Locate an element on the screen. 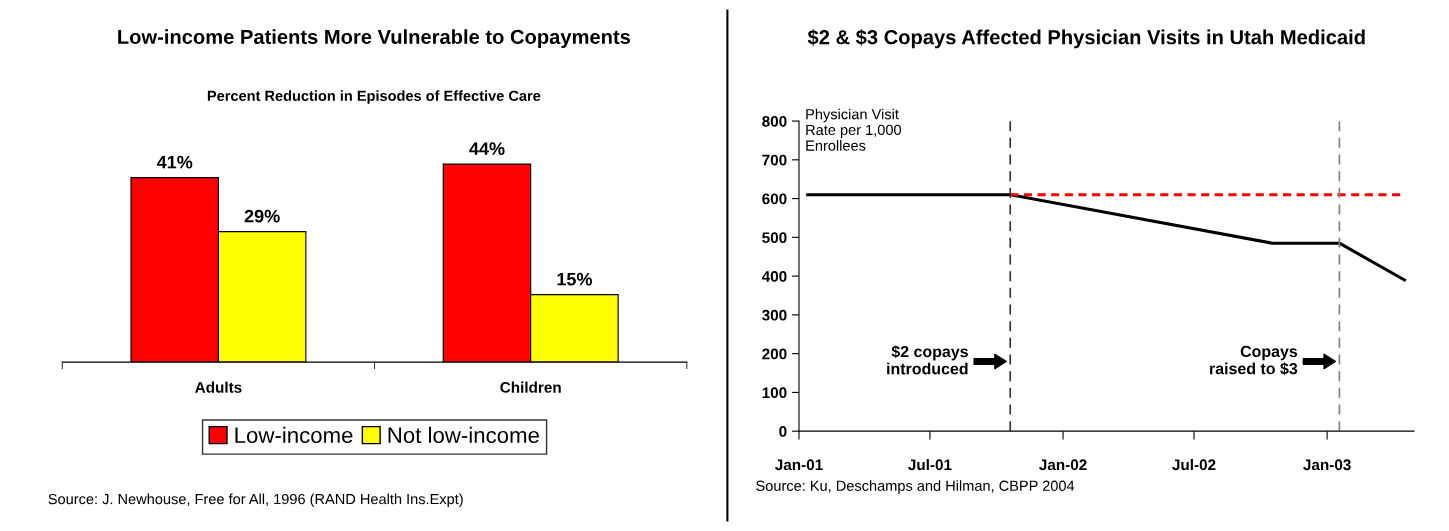 The image size is (1449, 531). y-tick-label: 500 is located at coordinates (774, 238).